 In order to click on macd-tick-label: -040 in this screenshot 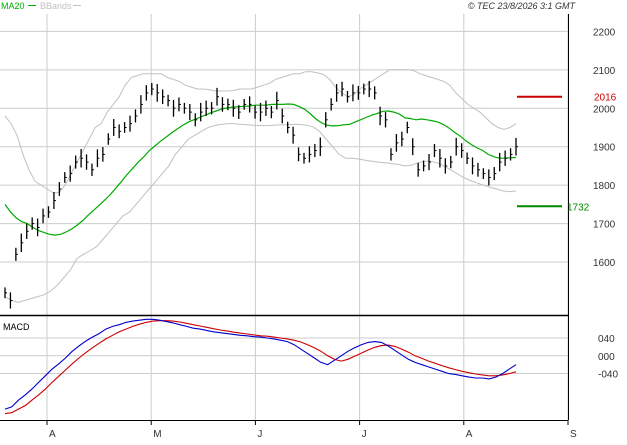, I will do `click(608, 375)`.